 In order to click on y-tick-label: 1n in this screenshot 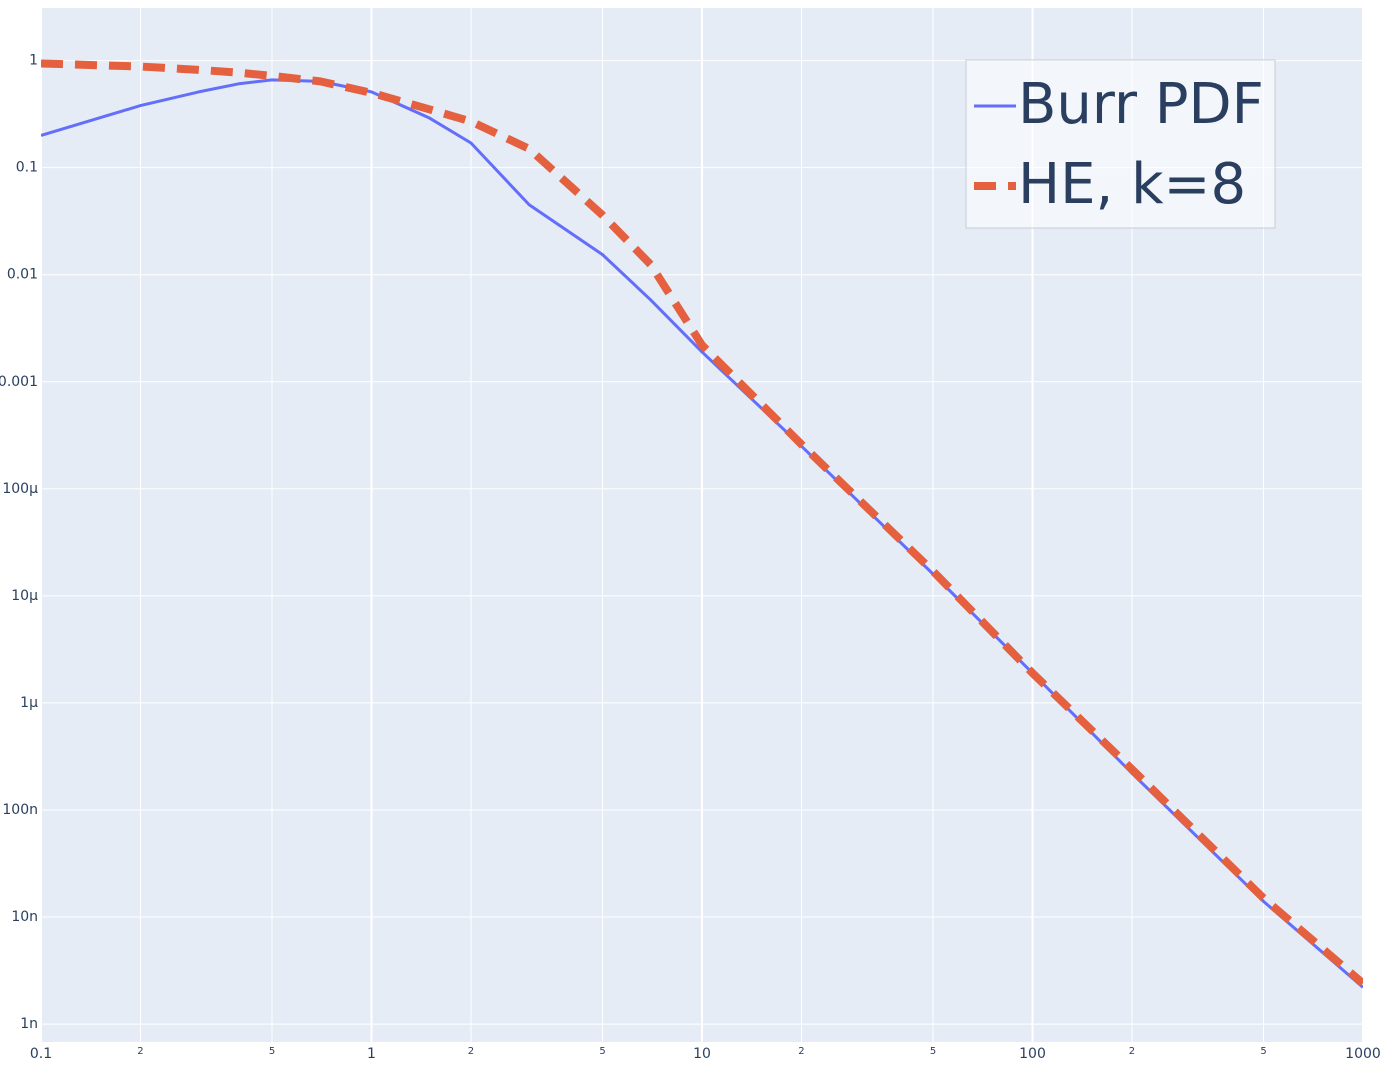, I will do `click(29, 1024)`.